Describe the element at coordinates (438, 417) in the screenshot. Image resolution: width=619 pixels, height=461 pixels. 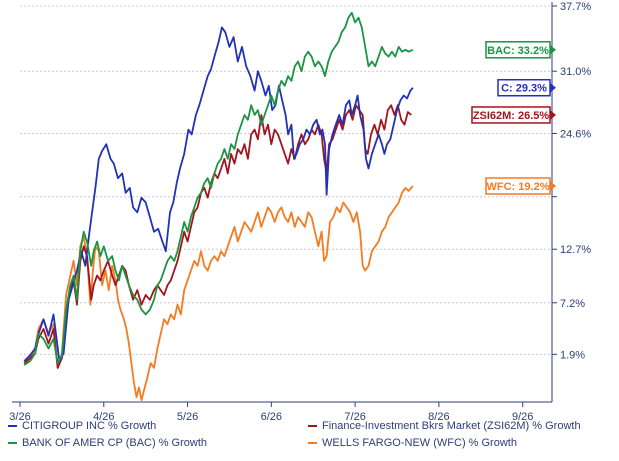
I see `x-tick-label-5: 8/26` at that location.